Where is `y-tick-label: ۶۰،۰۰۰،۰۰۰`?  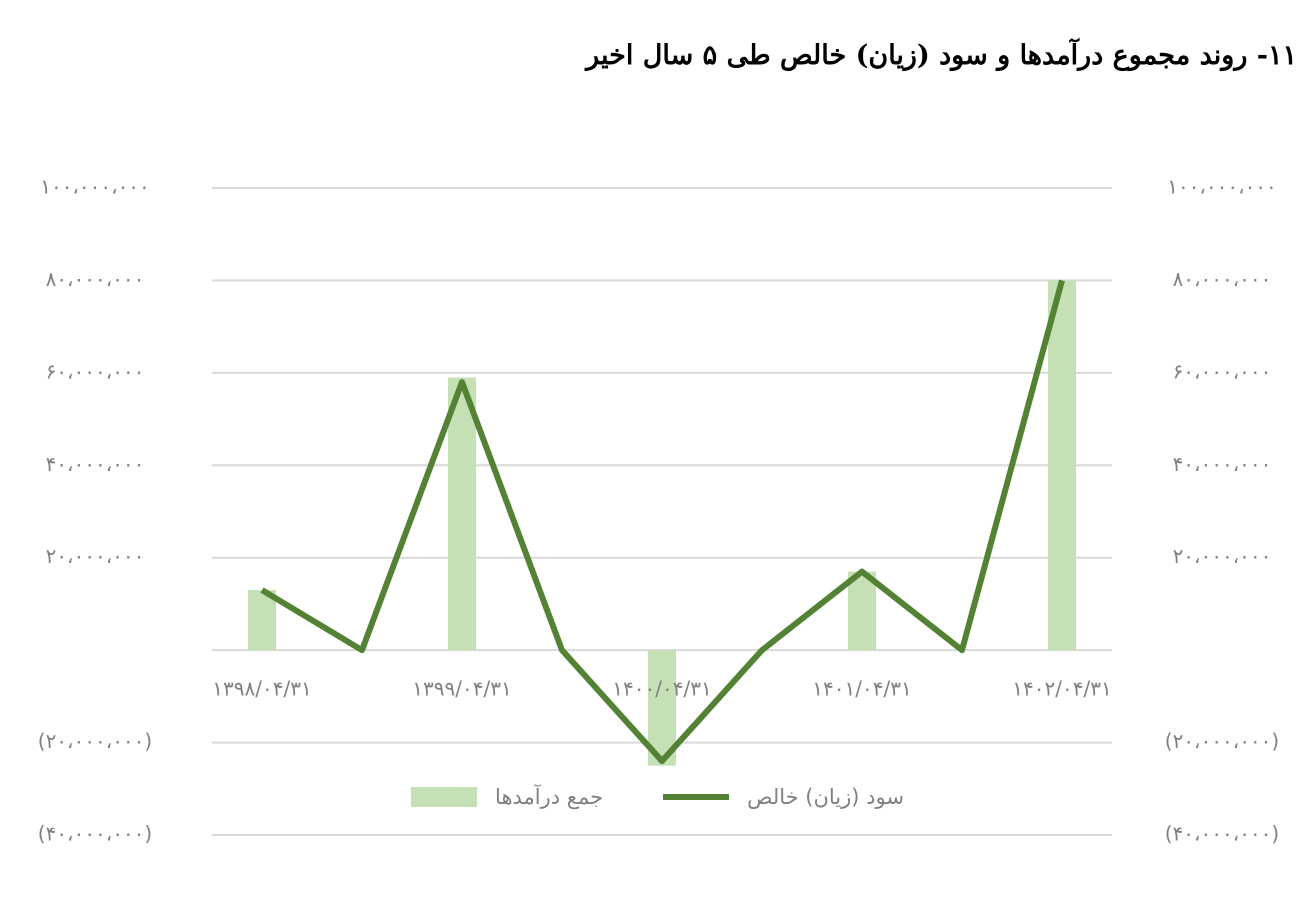 y-tick-label: ۶۰،۰۰۰،۰۰۰ is located at coordinates (95, 371).